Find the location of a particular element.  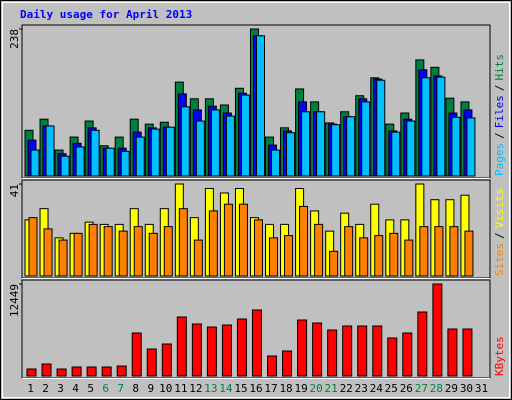

x-tick-label: 17 is located at coordinates (270, 388).